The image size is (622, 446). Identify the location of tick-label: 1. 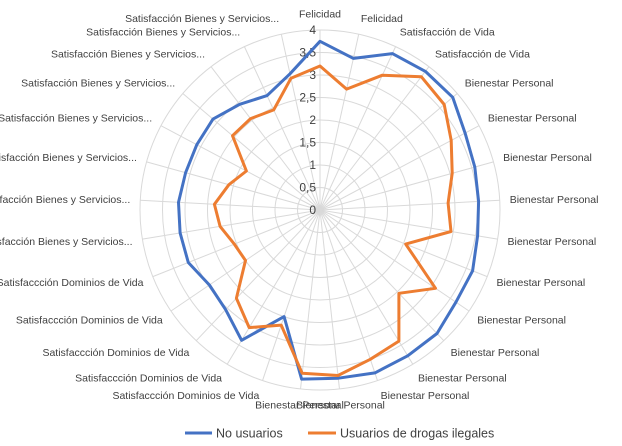
(312, 165).